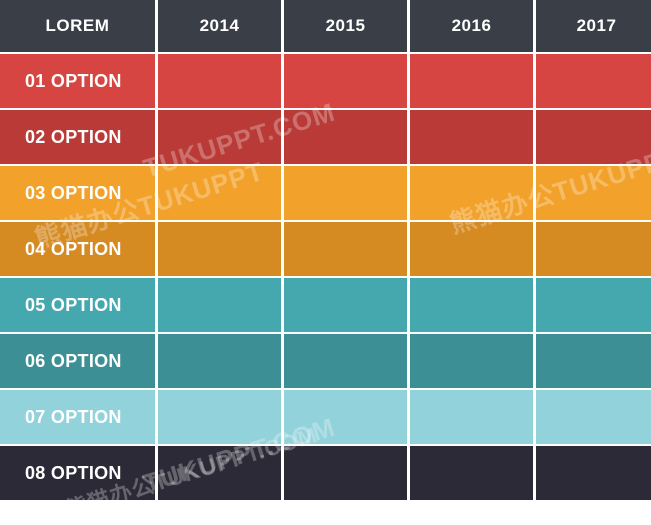 The image size is (651, 525). What do you see at coordinates (73, 192) in the screenshot?
I see `row-label: 03 OPTION` at bounding box center [73, 192].